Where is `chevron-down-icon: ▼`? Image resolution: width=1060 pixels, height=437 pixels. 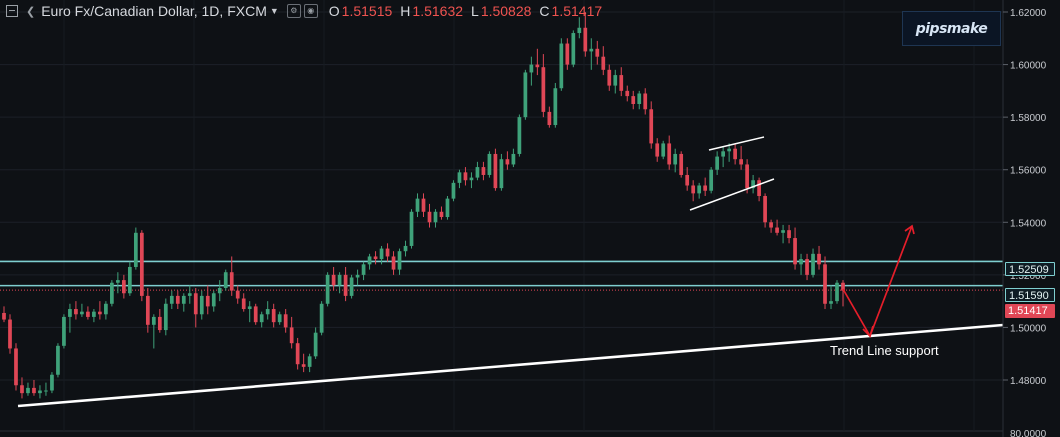 chevron-down-icon: ▼ is located at coordinates (274, 11).